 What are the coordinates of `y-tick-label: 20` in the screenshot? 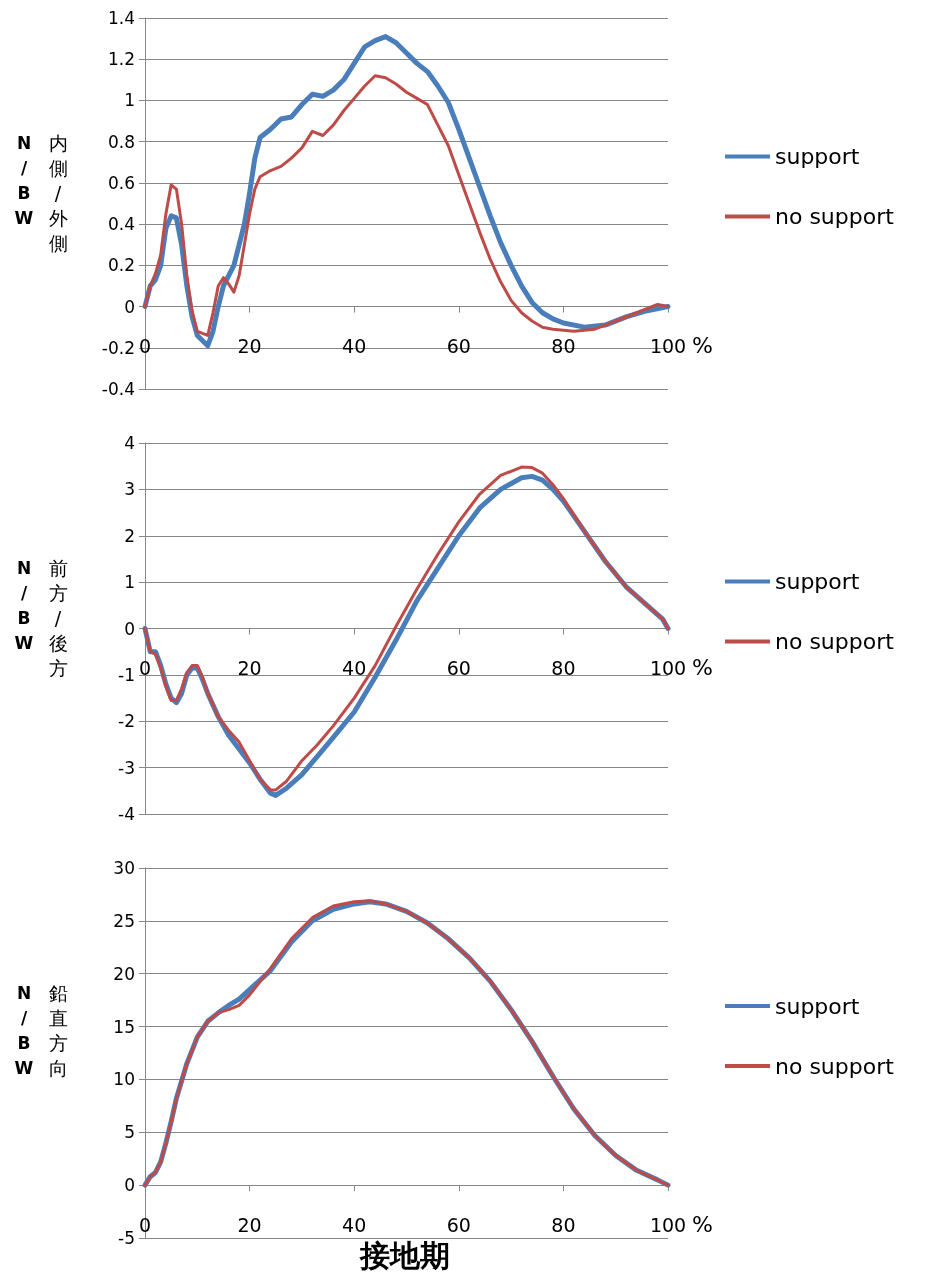 It's located at (124, 973).